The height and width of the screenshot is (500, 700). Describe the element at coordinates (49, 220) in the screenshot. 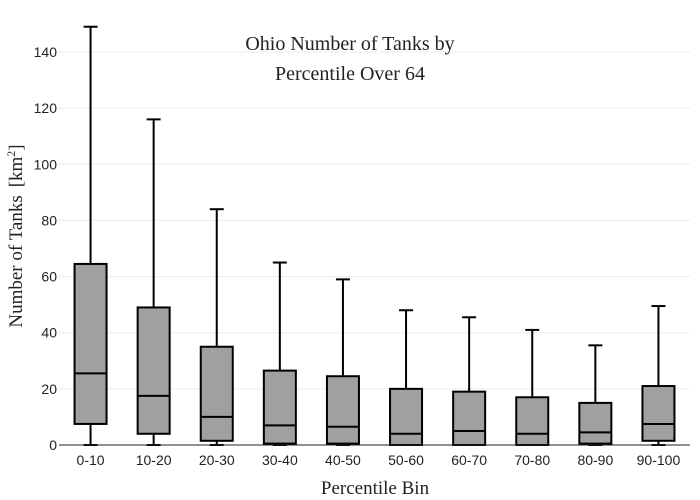

I see `y-tick-label: 80` at that location.